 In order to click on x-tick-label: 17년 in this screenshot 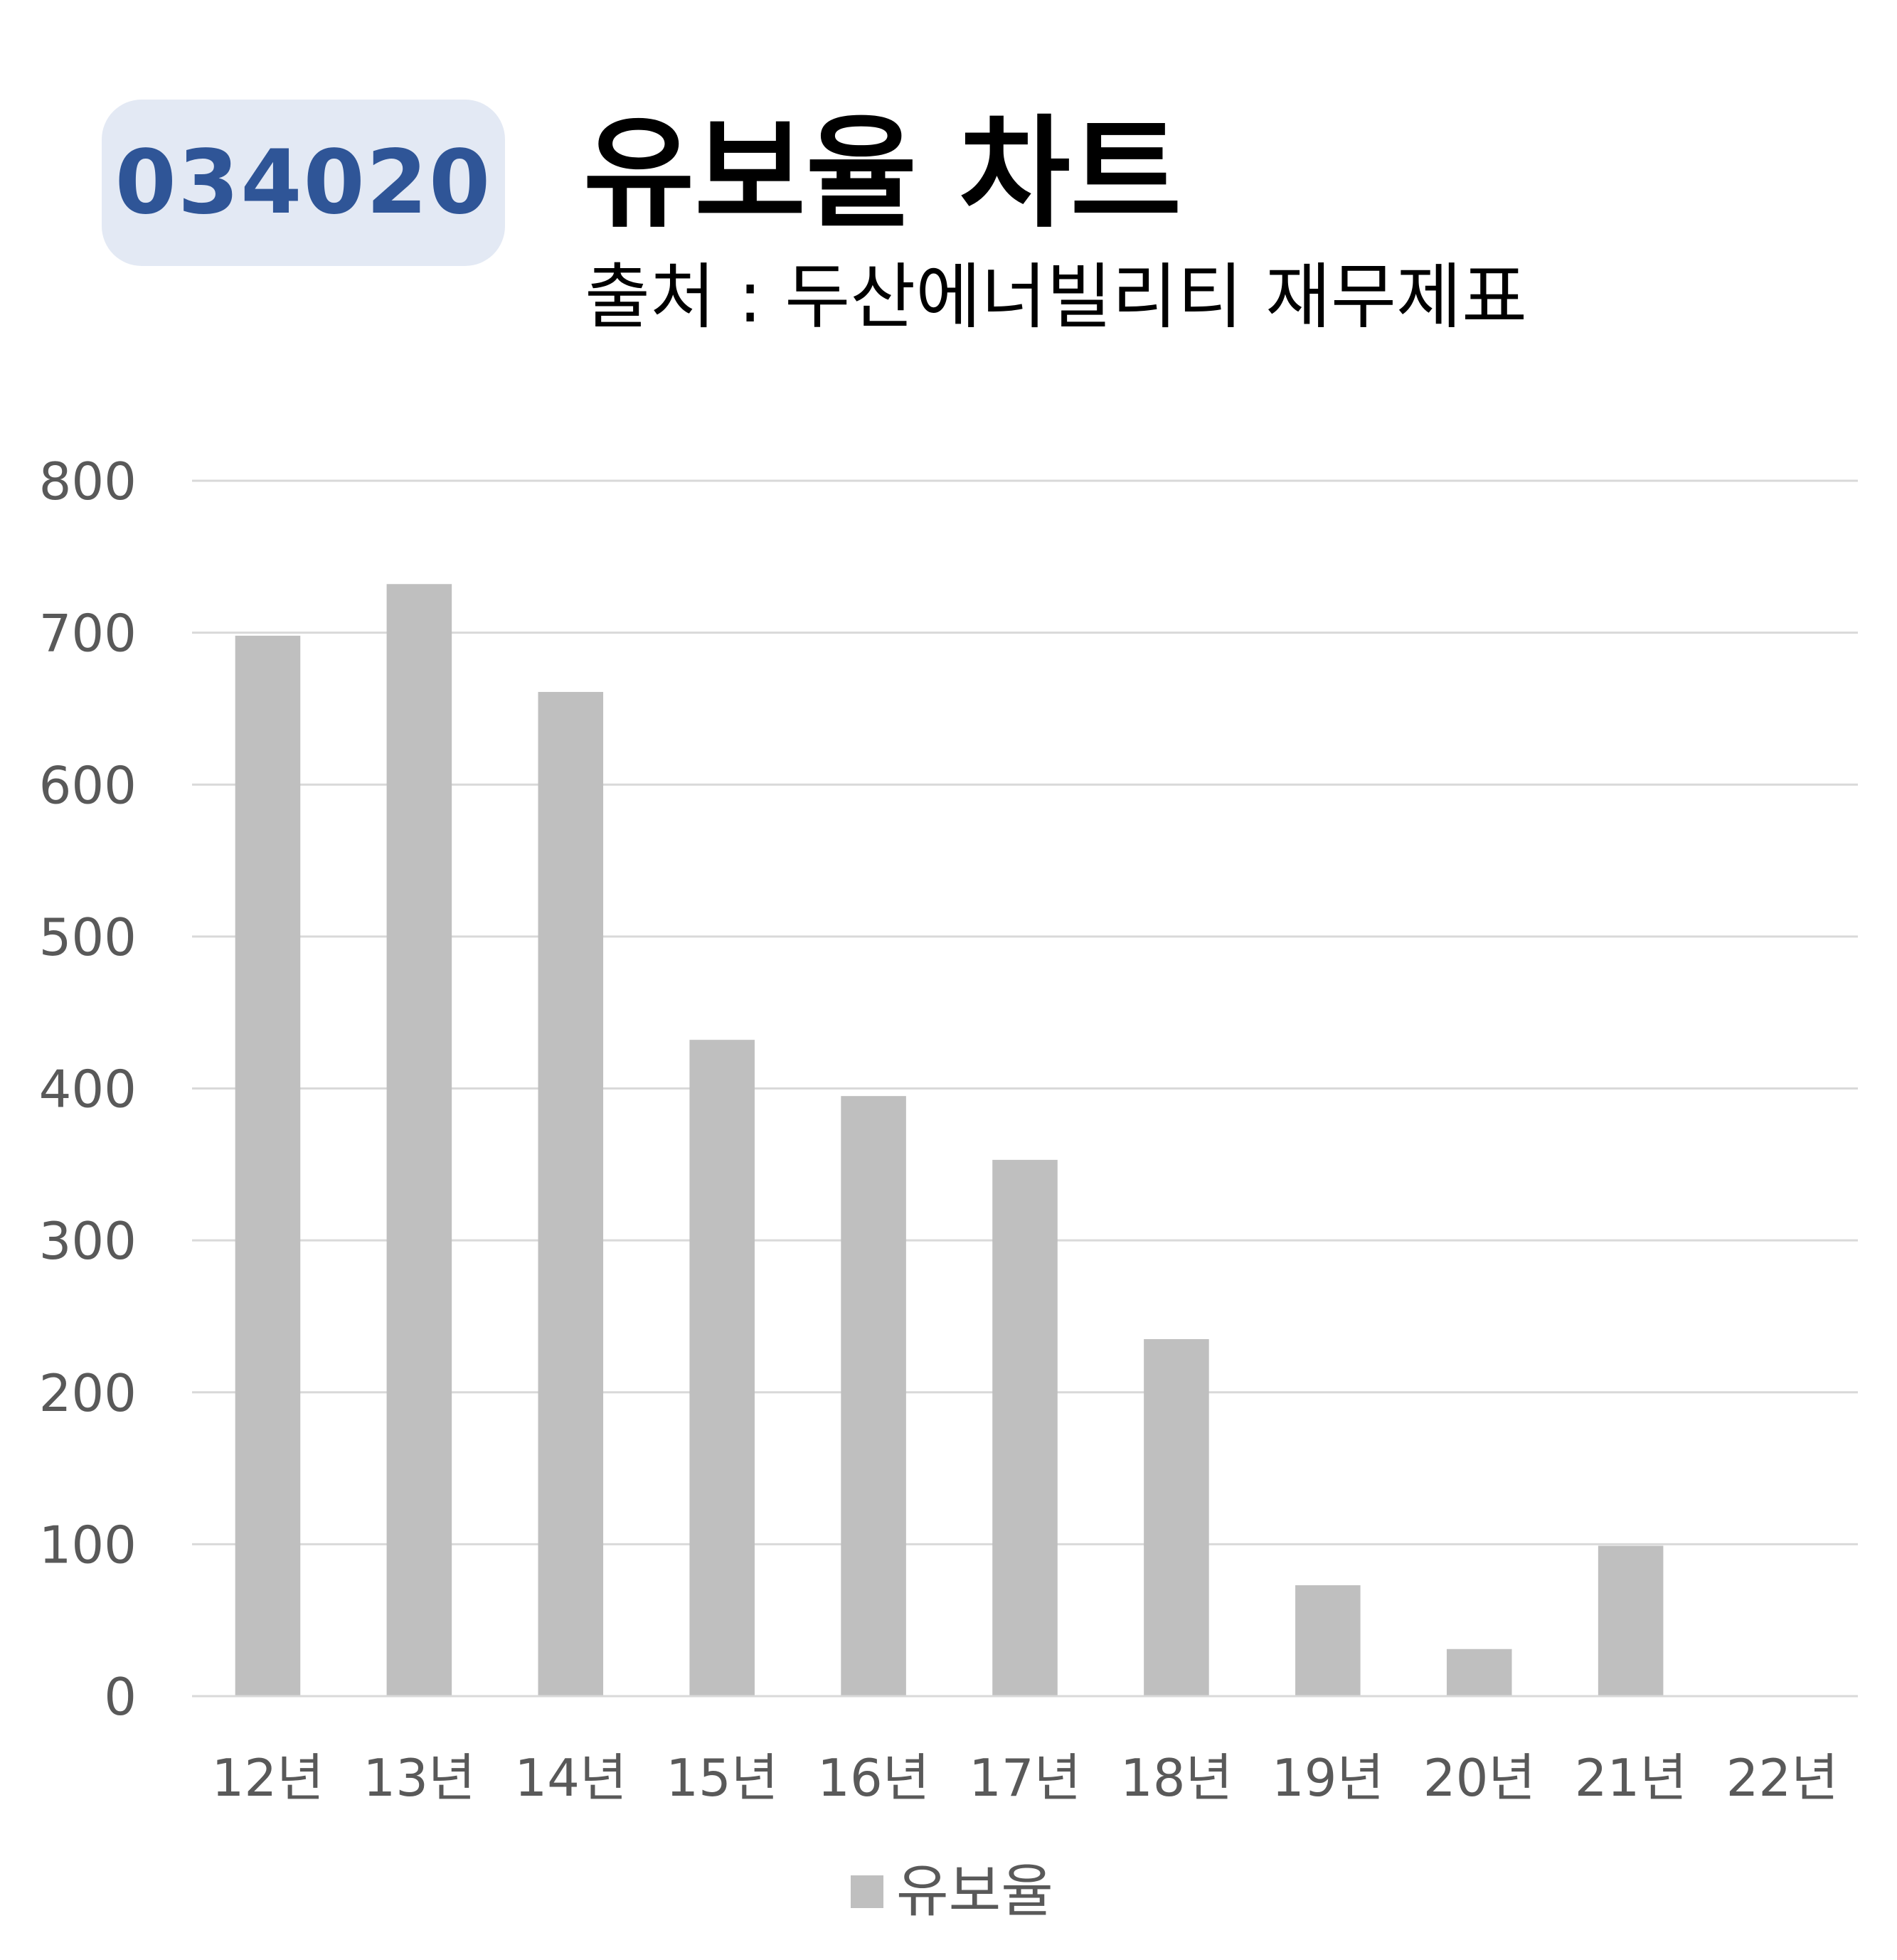, I will do `click(1025, 1778)`.